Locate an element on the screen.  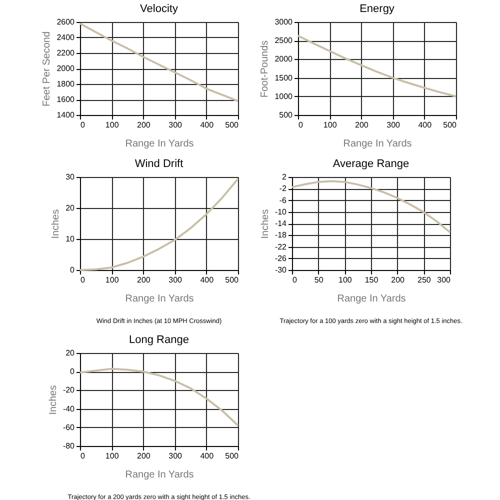
chart-title: Wind Drift is located at coordinates (159, 164).